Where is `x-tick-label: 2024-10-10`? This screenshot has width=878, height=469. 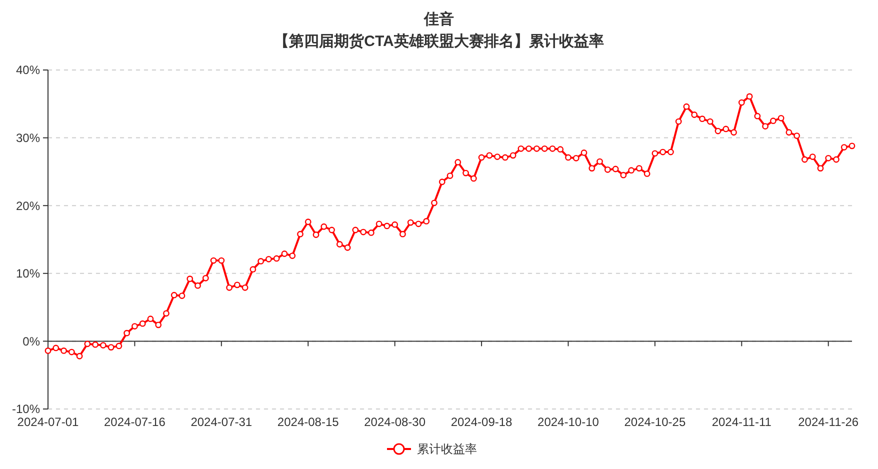 x-tick-label: 2024-10-10 is located at coordinates (569, 422).